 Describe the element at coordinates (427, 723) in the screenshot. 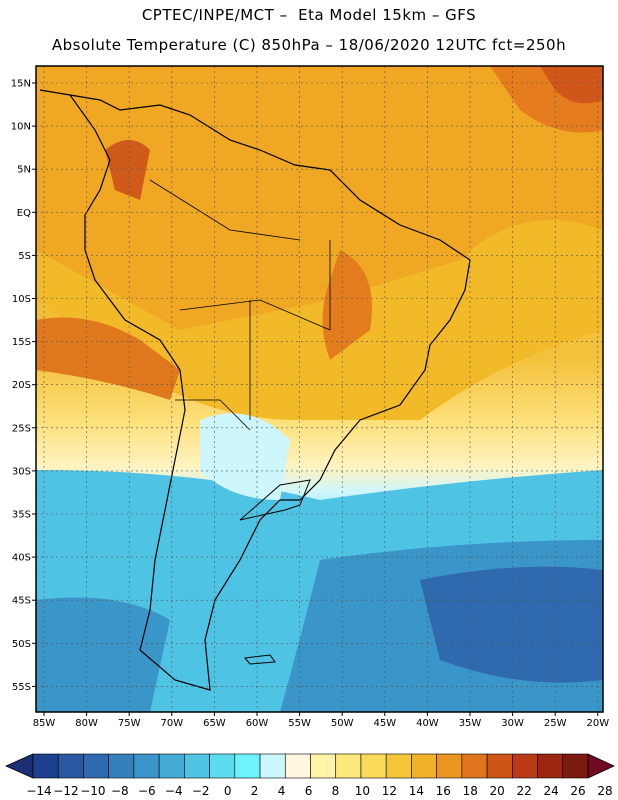

I see `lon-label: 40W` at that location.